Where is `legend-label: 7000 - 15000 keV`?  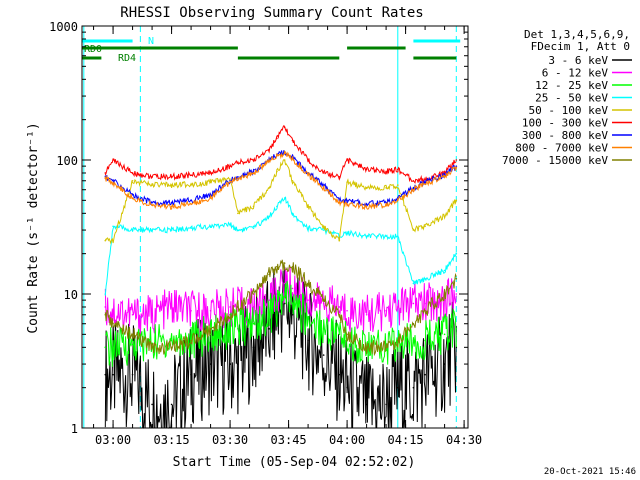 legend-label: 7000 - 15000 keV is located at coordinates (555, 160).